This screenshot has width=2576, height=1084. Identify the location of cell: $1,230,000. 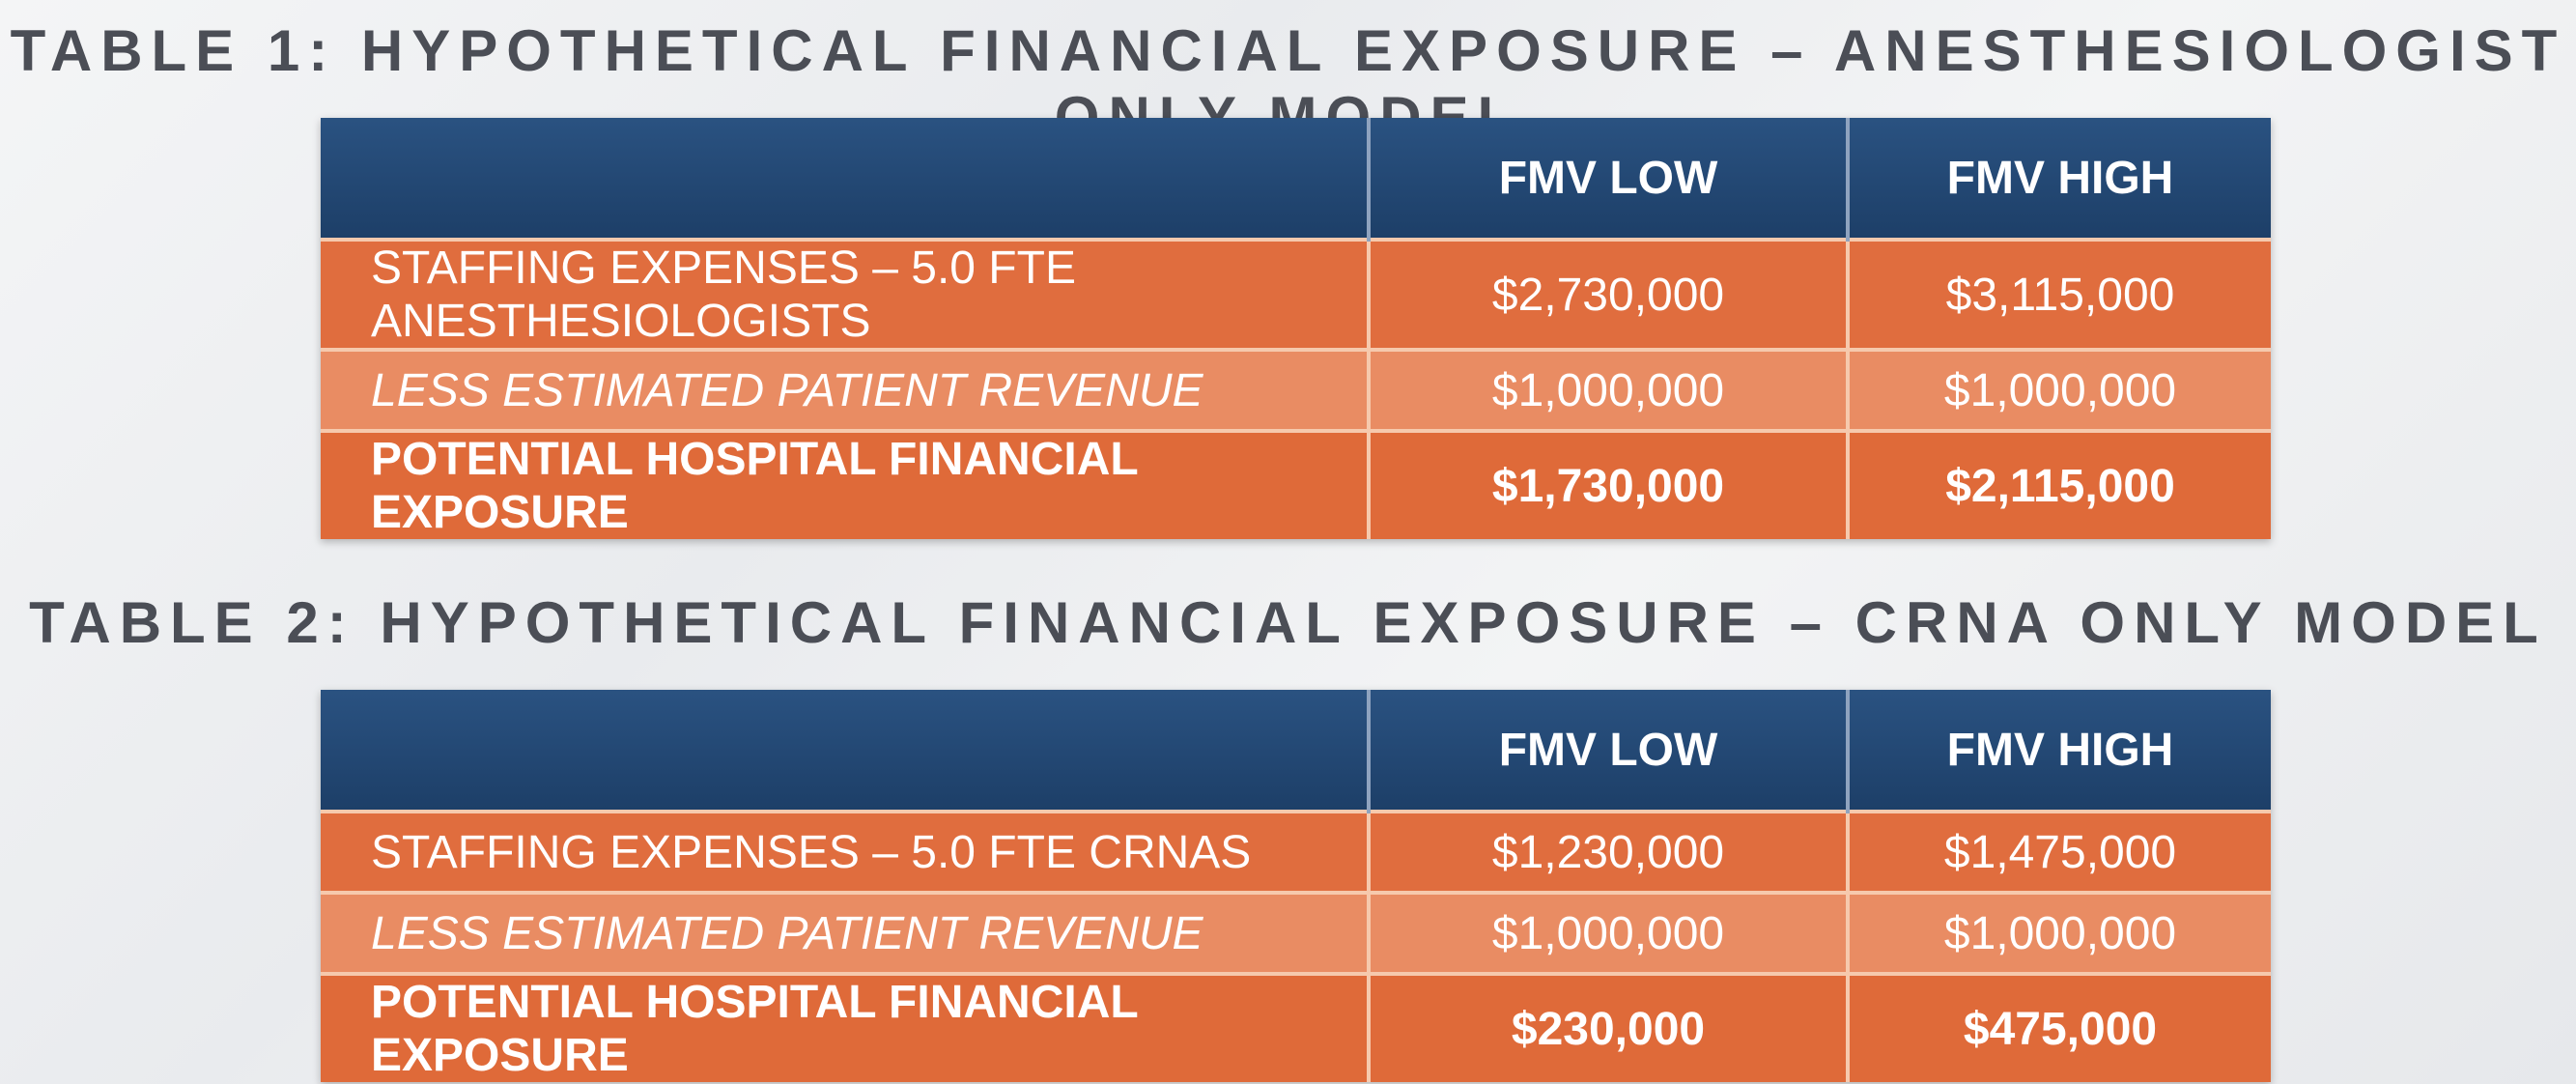
(1607, 852).